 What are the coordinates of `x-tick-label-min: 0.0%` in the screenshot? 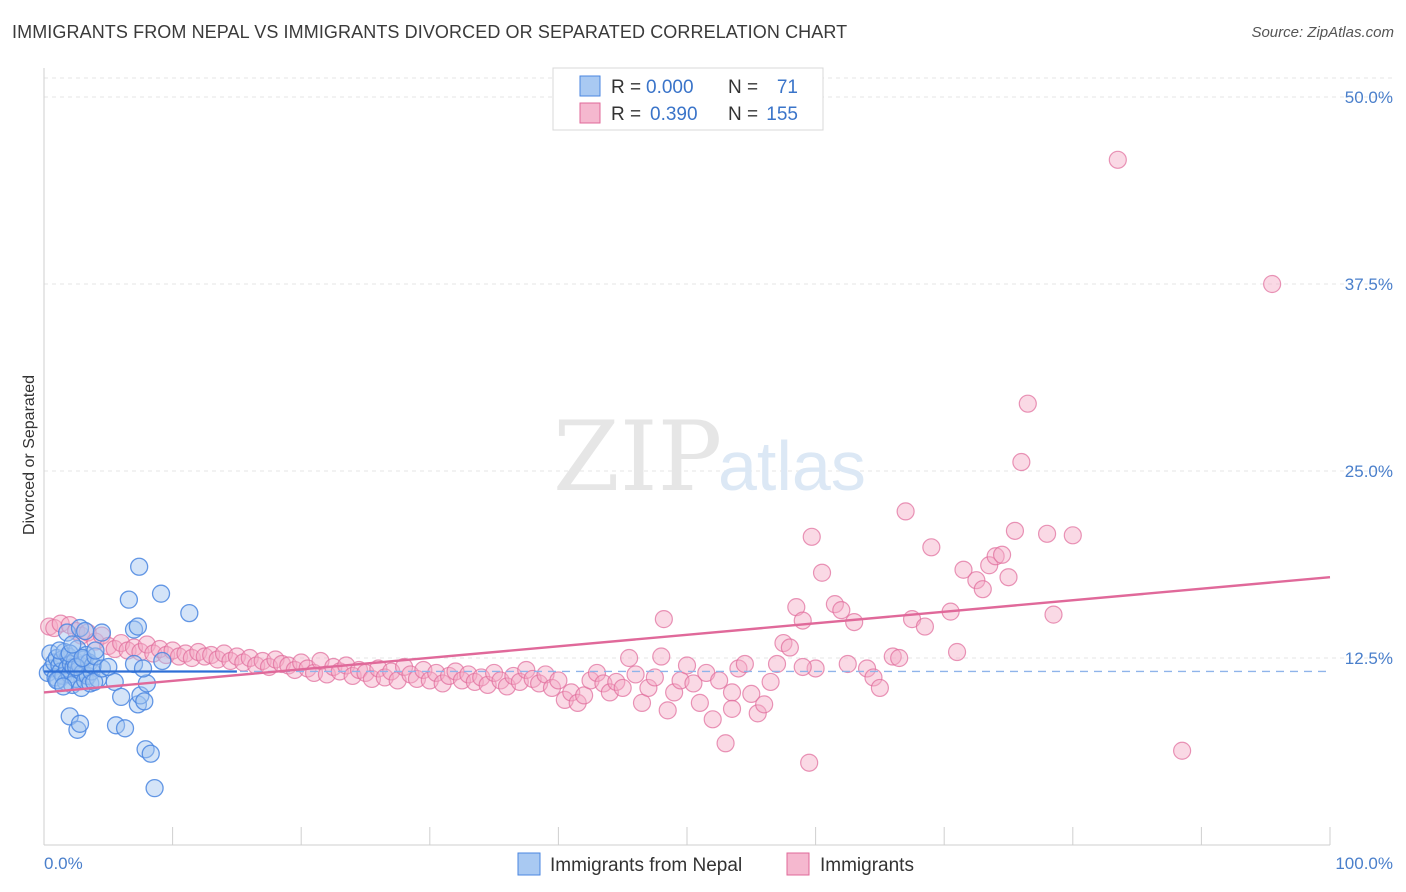 It's located at (63, 863).